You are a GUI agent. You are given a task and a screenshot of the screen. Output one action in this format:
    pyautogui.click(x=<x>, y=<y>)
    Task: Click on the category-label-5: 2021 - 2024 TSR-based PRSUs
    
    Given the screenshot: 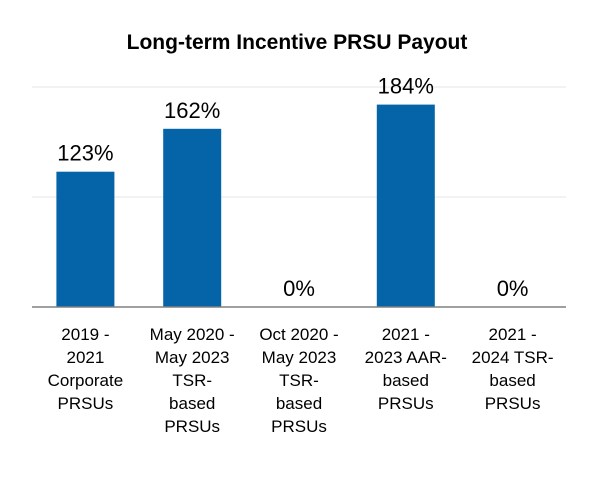 What is the action you would take?
    pyautogui.click(x=513, y=369)
    